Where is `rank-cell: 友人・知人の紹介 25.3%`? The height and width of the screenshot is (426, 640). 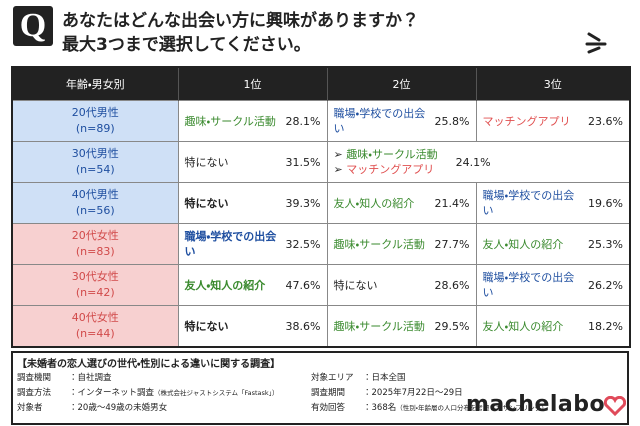 rank-cell: 友人・知人の紹介 25.3% is located at coordinates (553, 244).